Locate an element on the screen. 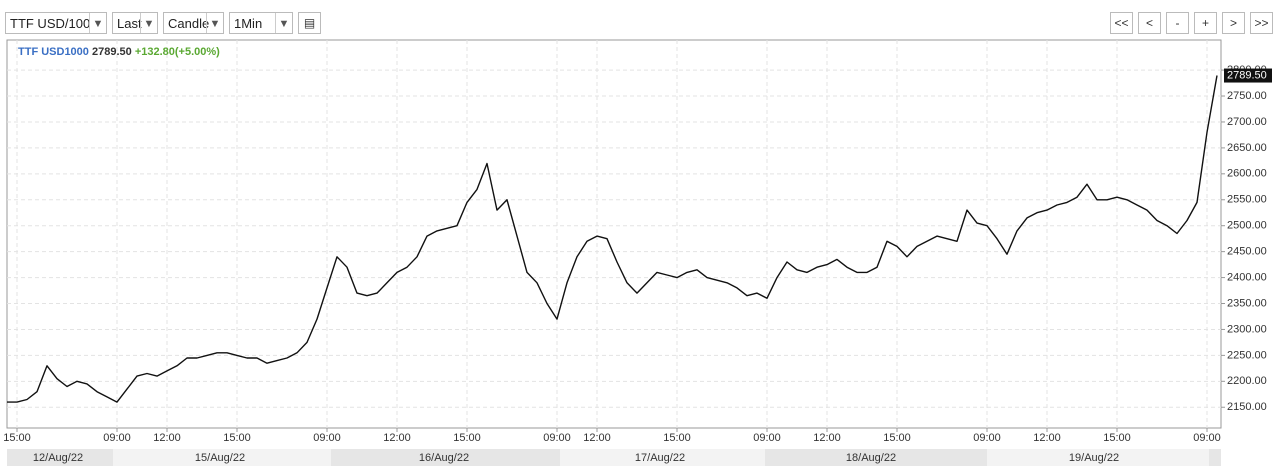  nav-button: >> is located at coordinates (1261, 23).